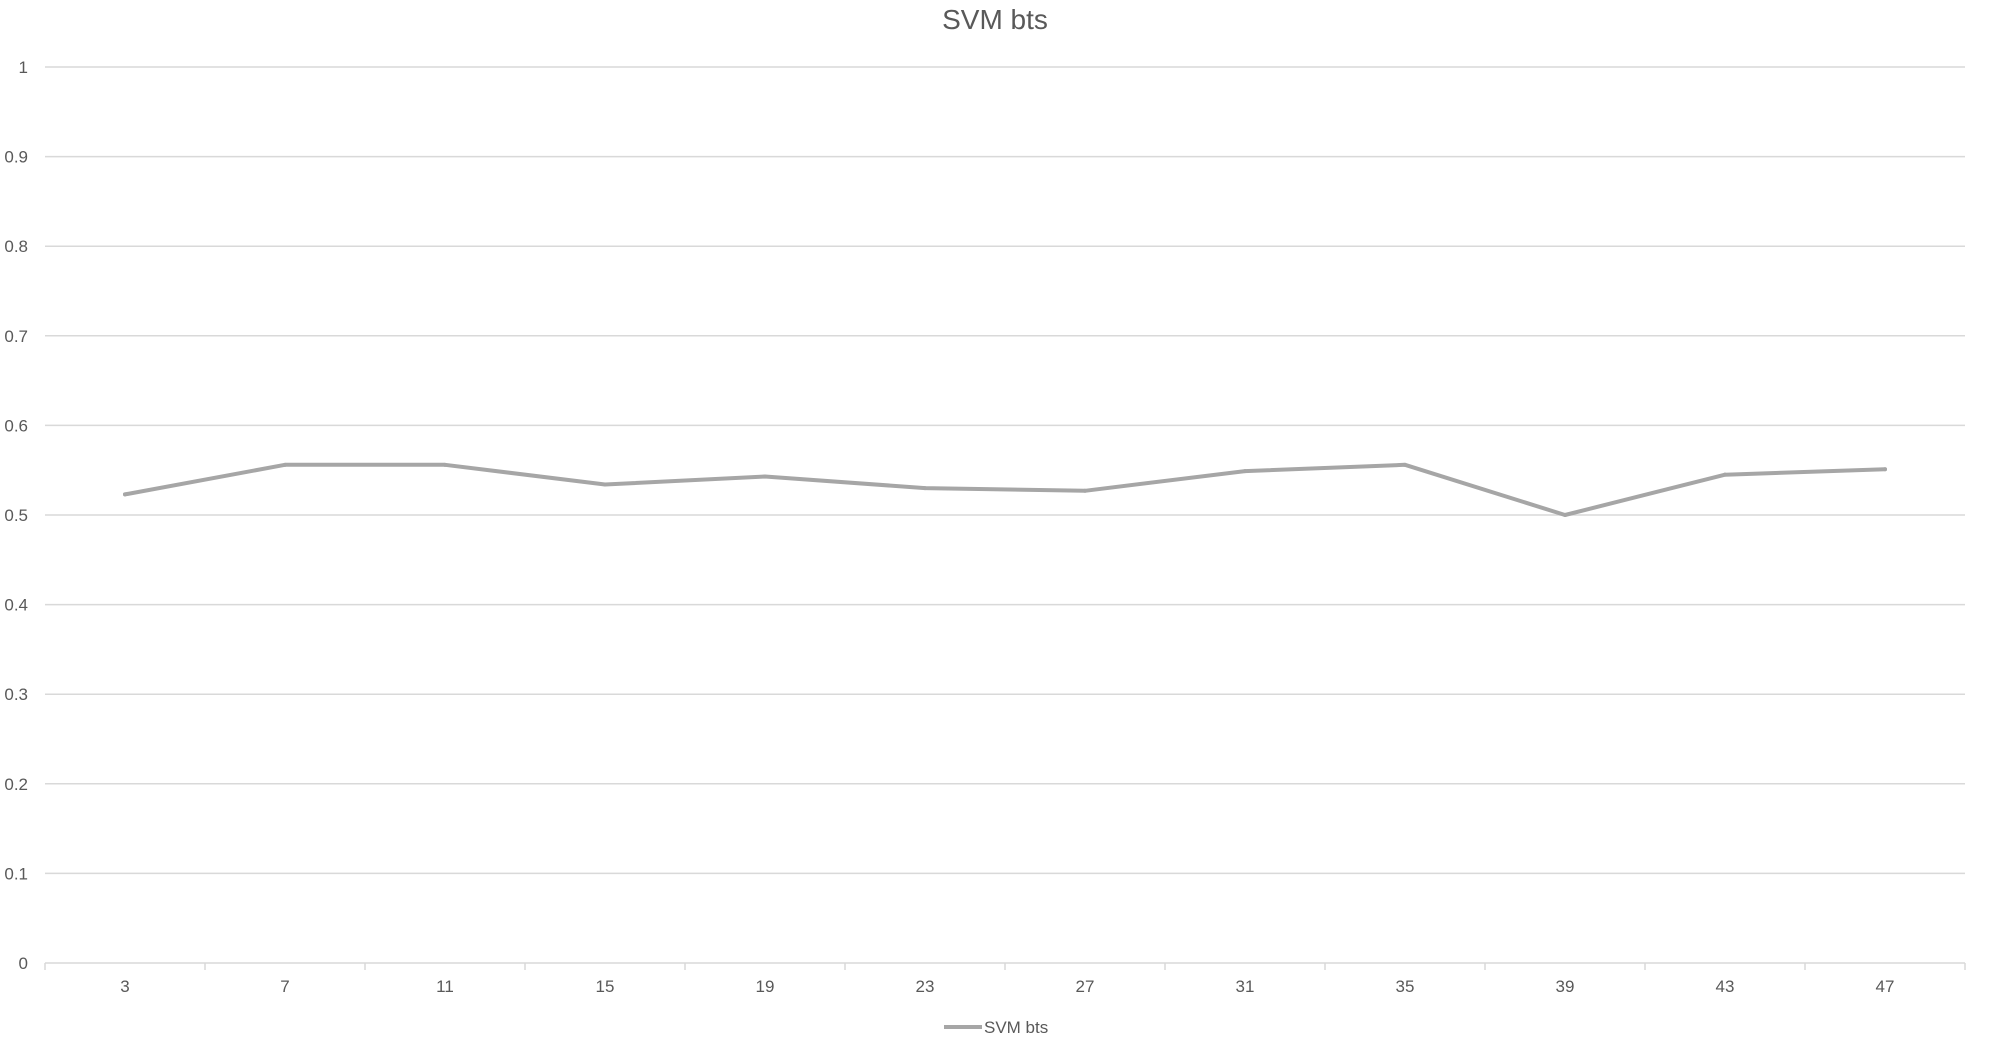 The image size is (1990, 1058). Describe the element at coordinates (1885, 986) in the screenshot. I see `x-tick-label: 47` at that location.